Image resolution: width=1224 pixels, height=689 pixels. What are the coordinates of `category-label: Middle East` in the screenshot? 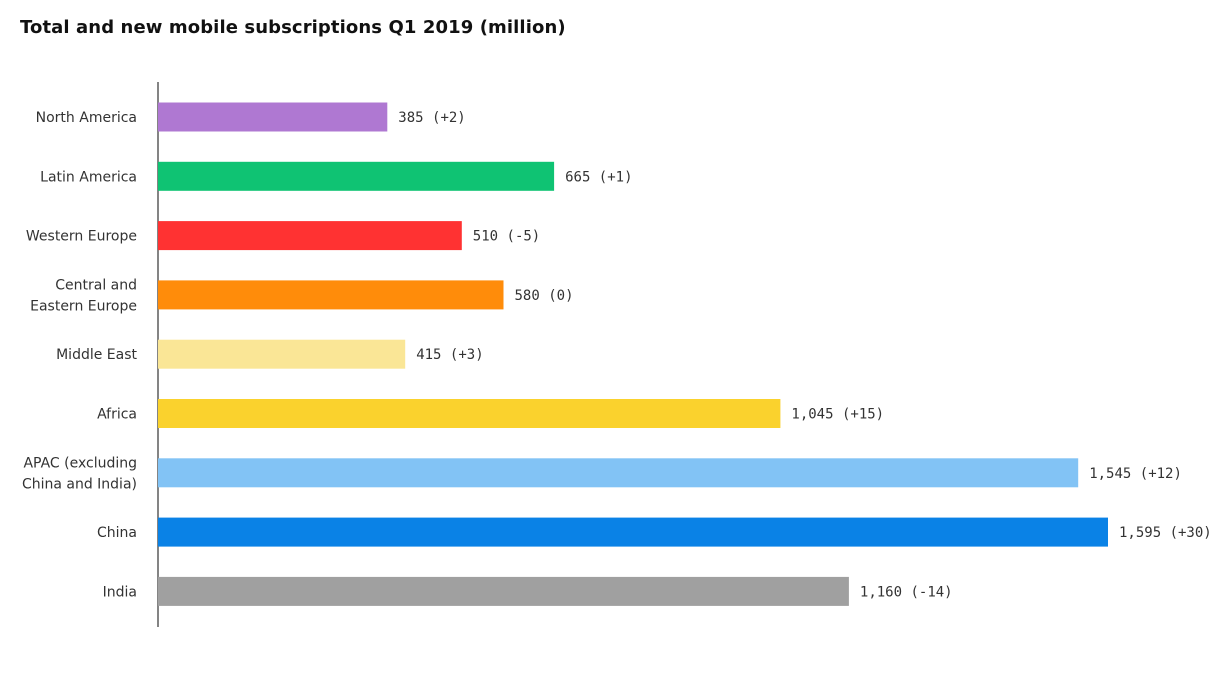 It's located at (96, 355).